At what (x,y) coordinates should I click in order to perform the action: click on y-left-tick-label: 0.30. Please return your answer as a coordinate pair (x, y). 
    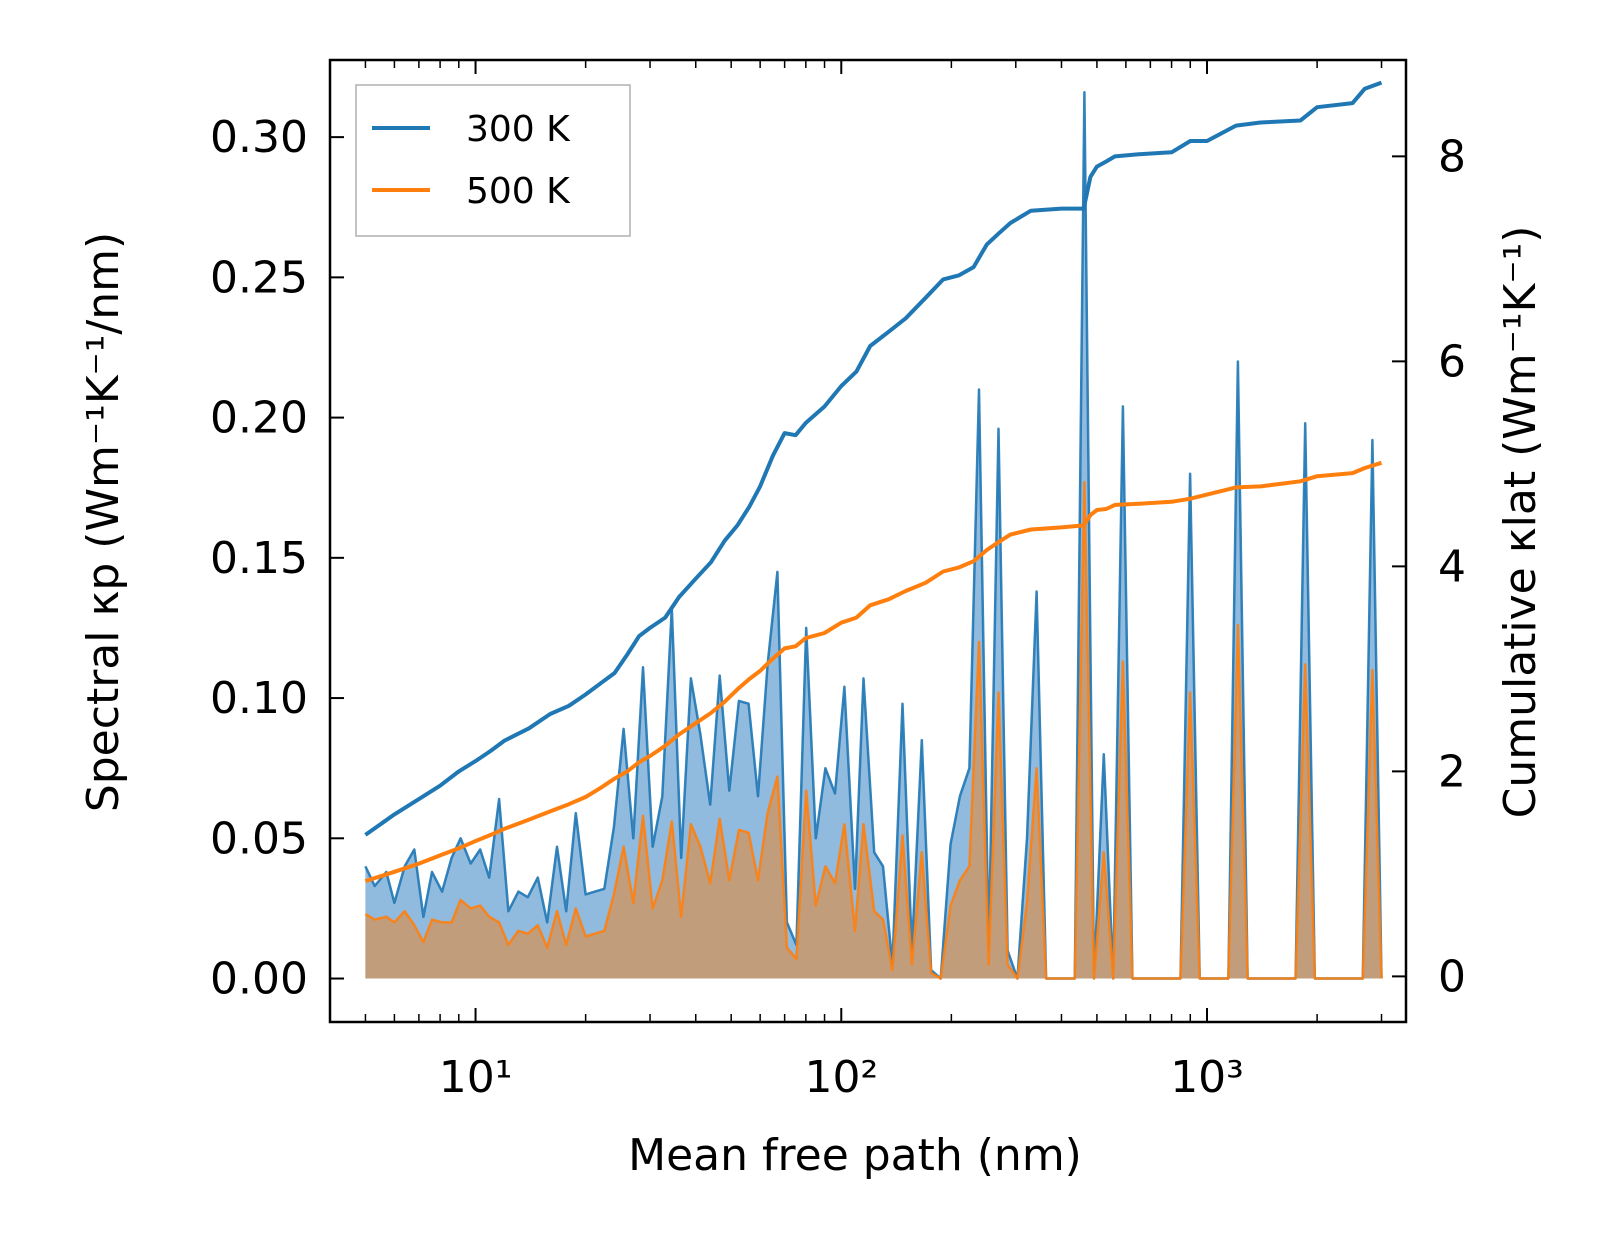
    Looking at the image, I should click on (259, 137).